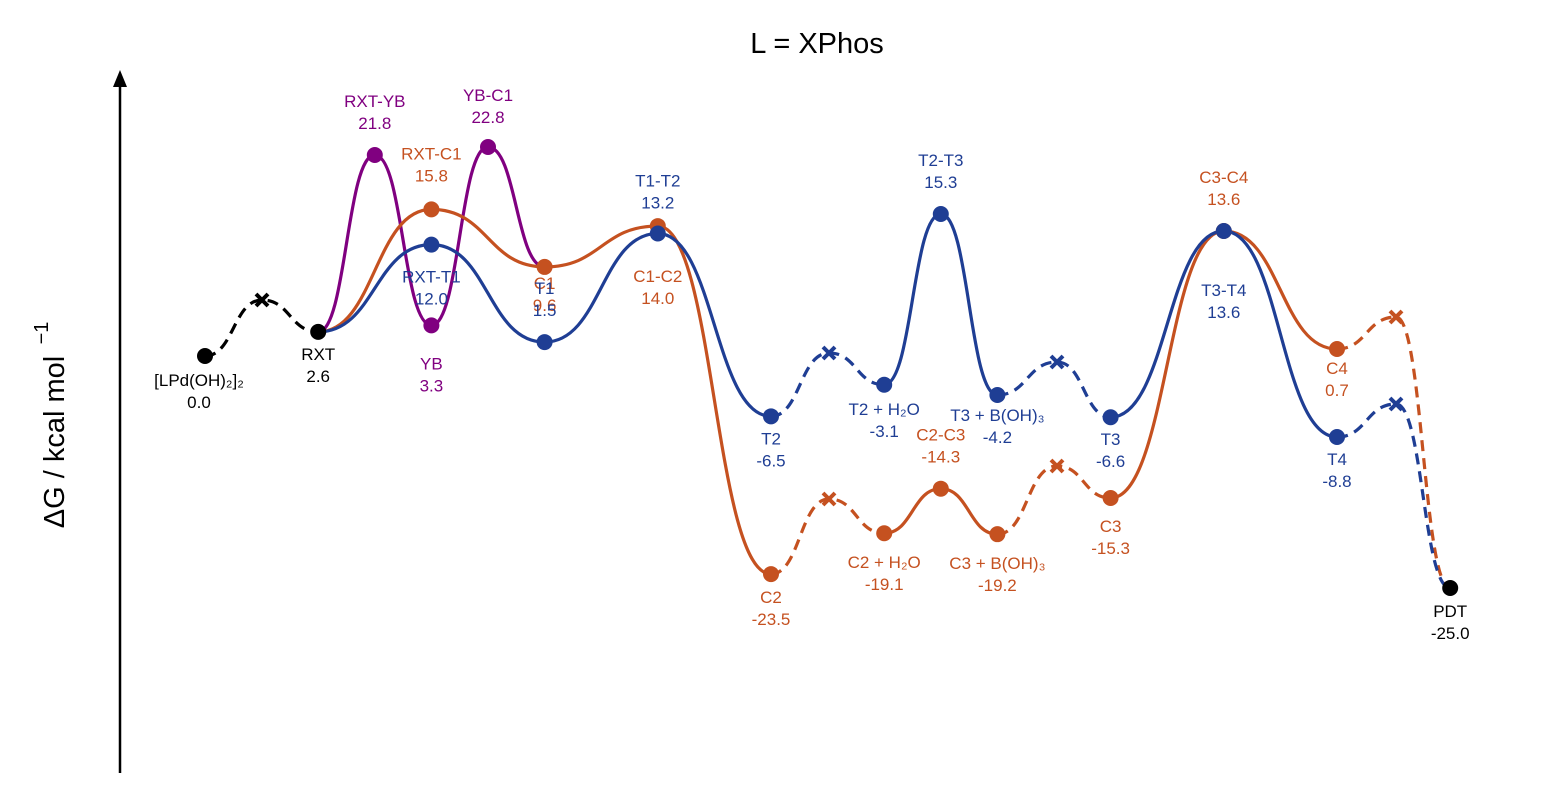 Image resolution: width=1544 pixels, height=802 pixels. Describe the element at coordinates (657, 298) in the screenshot. I see `state-value-c1c2: 14.0` at that location.